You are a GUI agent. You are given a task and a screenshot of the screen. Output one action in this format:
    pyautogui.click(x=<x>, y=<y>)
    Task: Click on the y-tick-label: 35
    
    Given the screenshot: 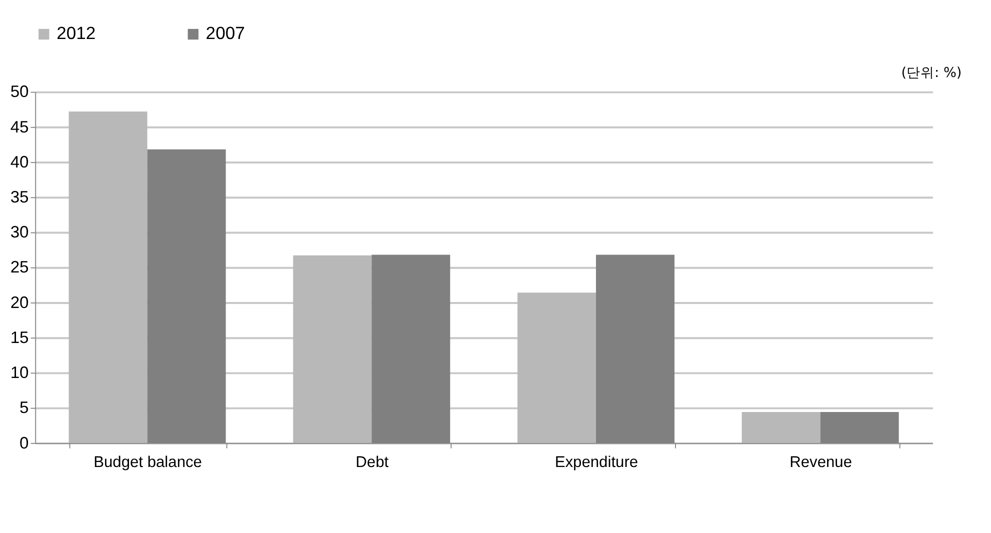 What is the action you would take?
    pyautogui.click(x=19, y=197)
    